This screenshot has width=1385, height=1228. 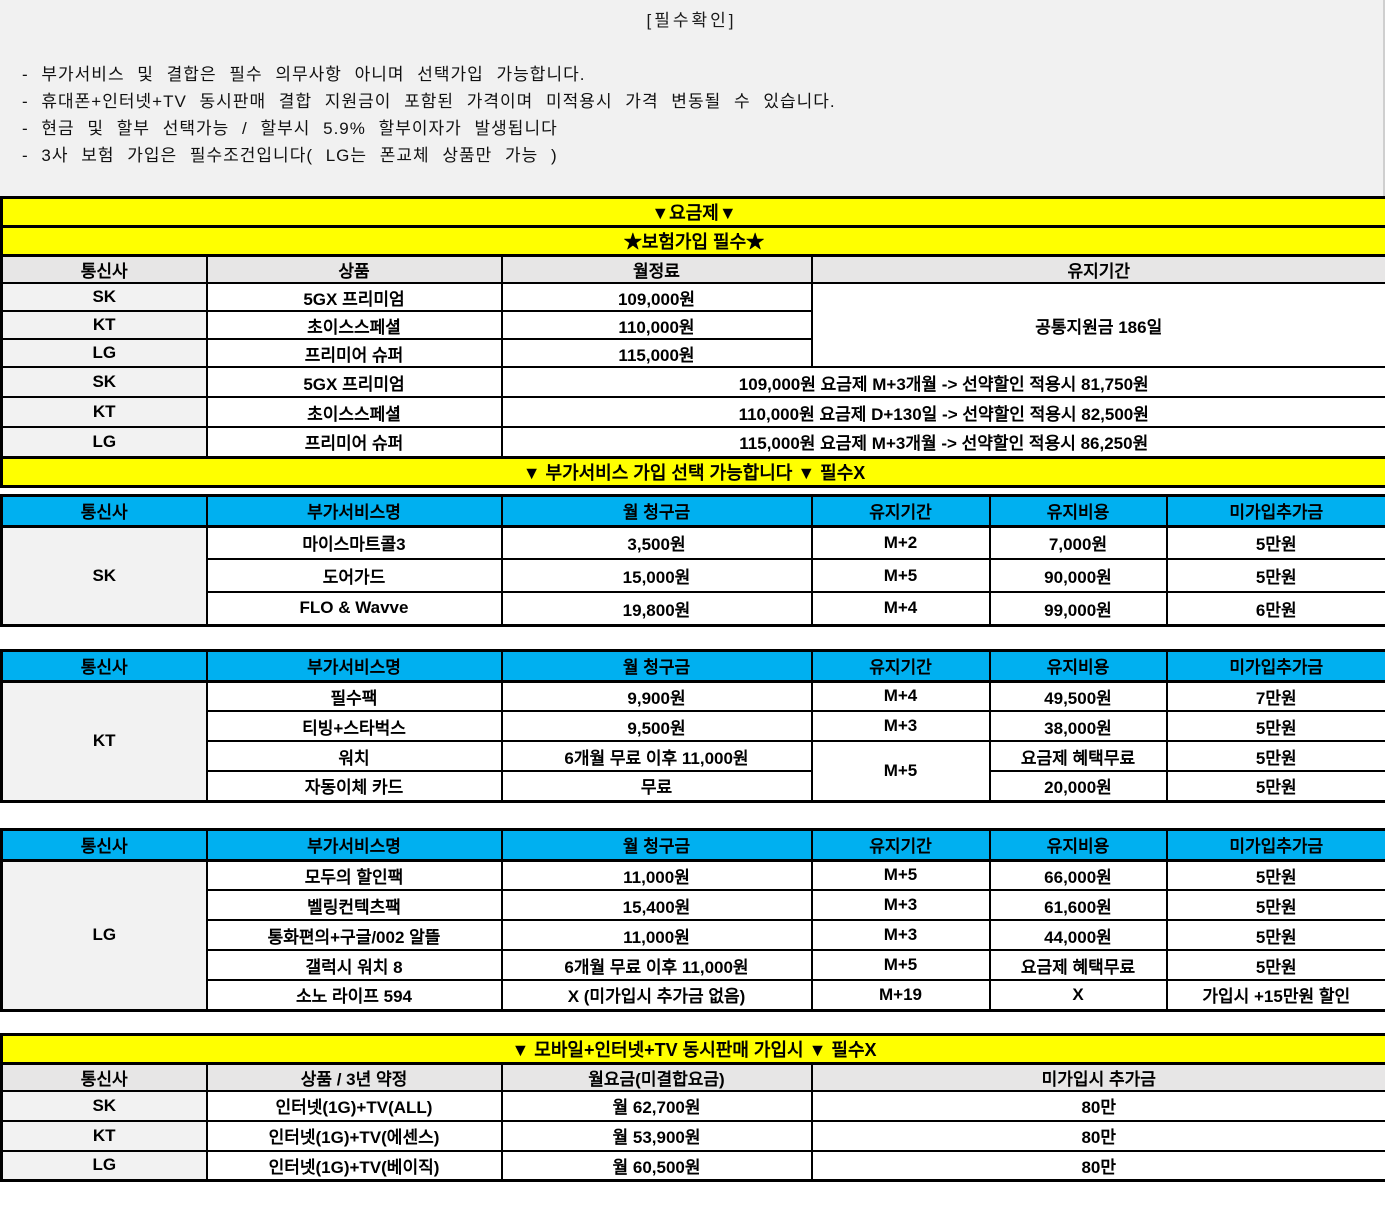 I want to click on discount-info-cell: 115,000원 요금제 M+3개월 -> 선약할인 적용시 86,250원, so click(x=942, y=442).